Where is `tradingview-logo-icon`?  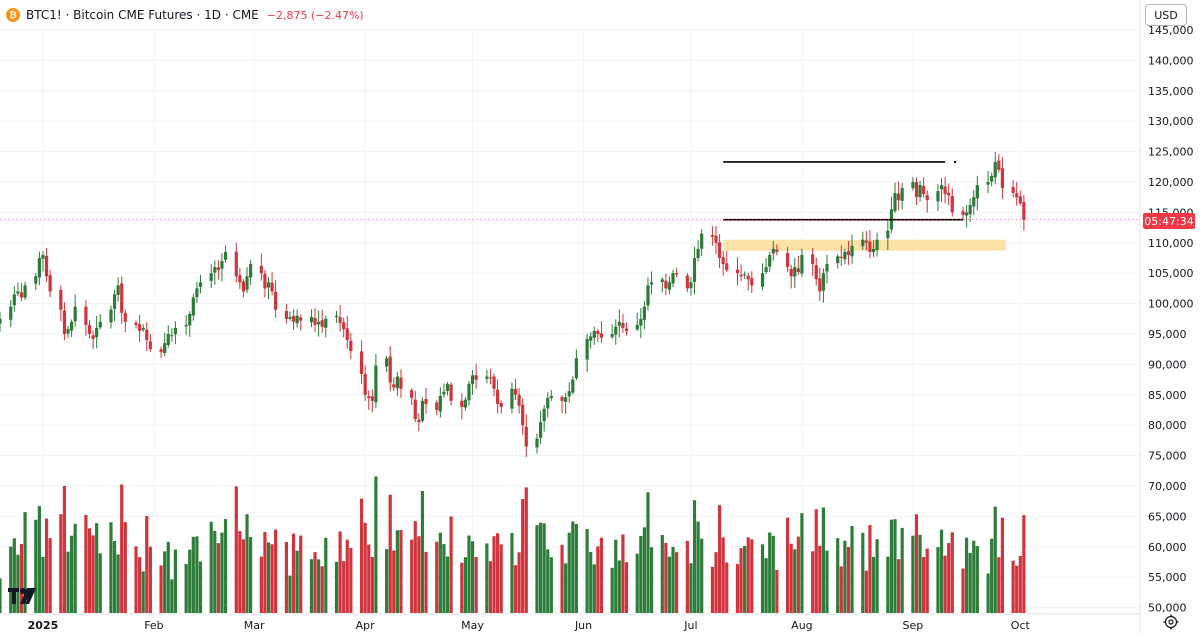
tradingview-logo-icon is located at coordinates (23, 596).